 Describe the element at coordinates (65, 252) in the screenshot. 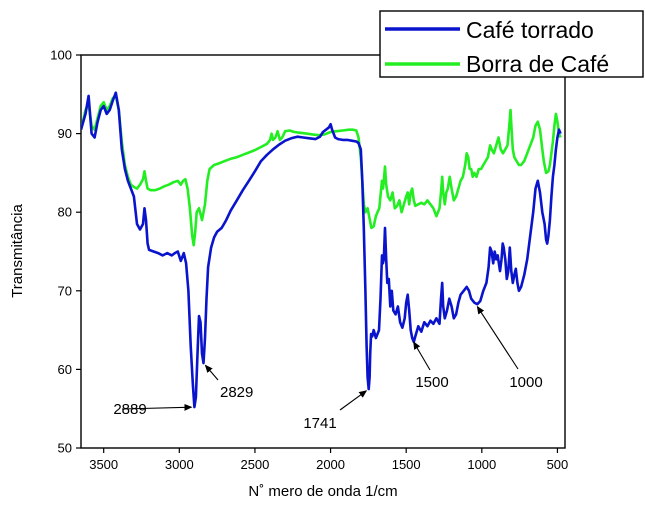

I see `y-axis: 50 60 70 80 90 100` at that location.